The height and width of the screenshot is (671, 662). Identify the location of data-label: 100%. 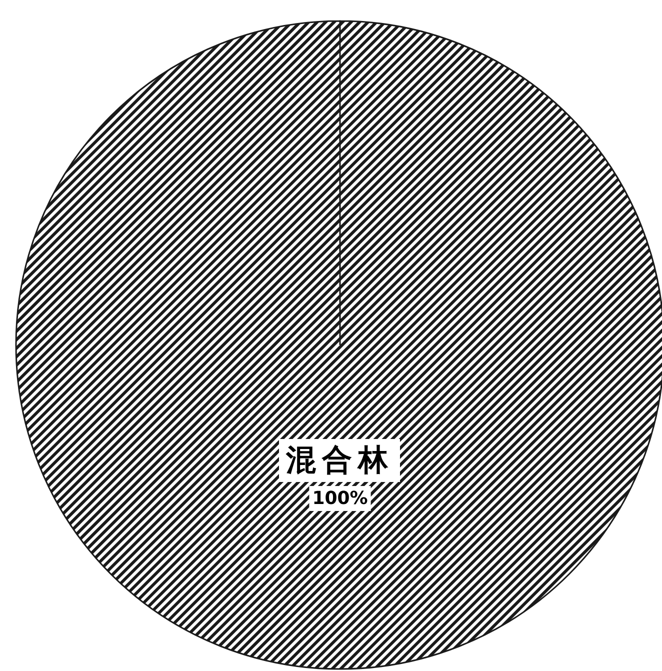
(340, 498).